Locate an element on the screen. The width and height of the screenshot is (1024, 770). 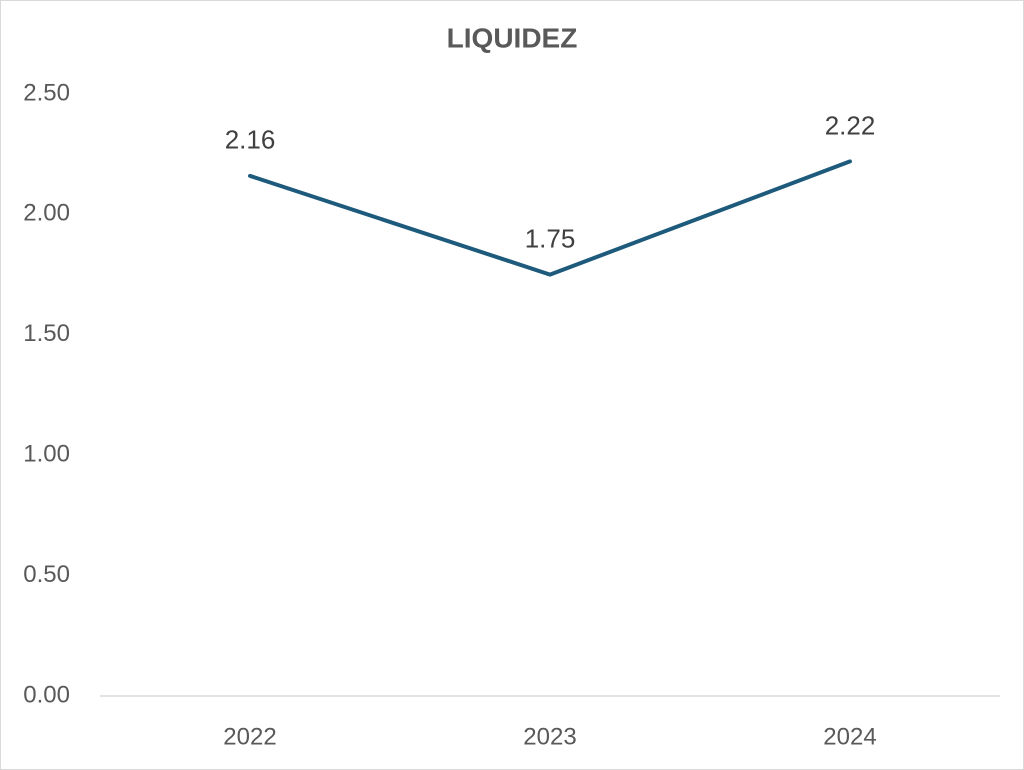
y-tick-label: 1.00 is located at coordinates (46, 454).